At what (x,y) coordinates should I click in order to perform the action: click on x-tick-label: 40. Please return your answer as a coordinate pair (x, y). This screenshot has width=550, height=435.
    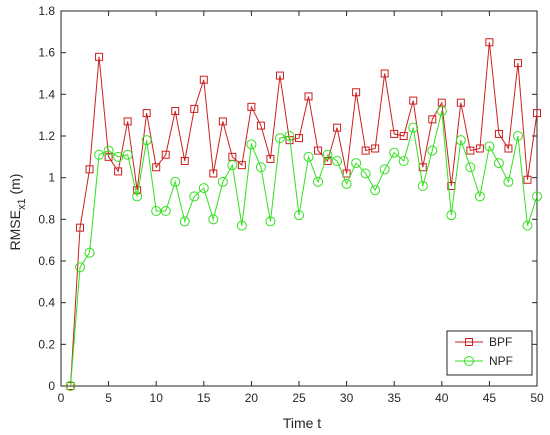
    Looking at the image, I should click on (442, 398).